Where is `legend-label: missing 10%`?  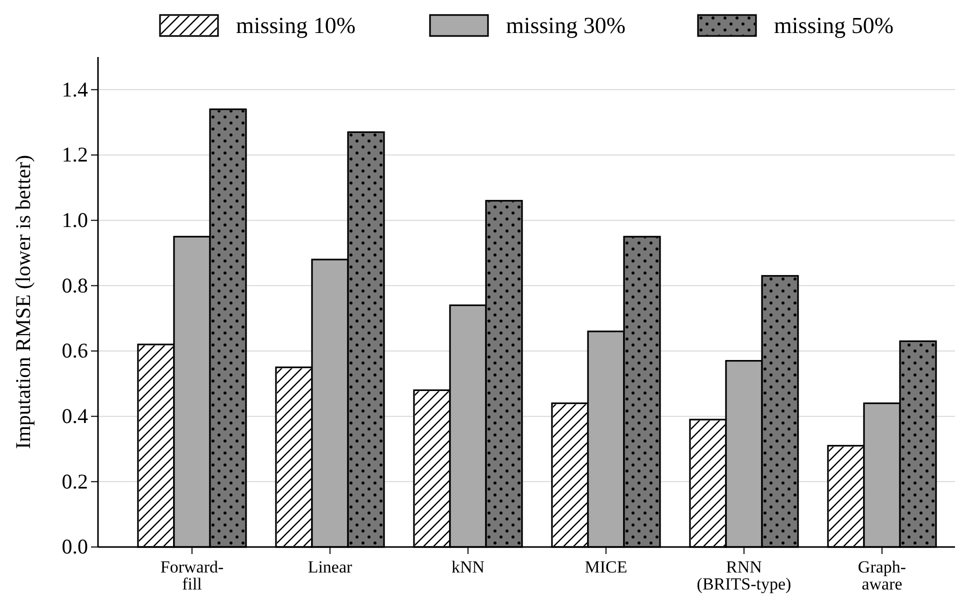 legend-label: missing 10% is located at coordinates (296, 25).